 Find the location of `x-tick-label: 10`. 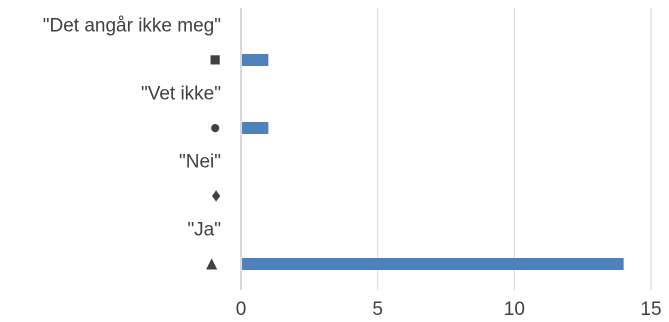

x-tick-label: 10 is located at coordinates (514, 309).